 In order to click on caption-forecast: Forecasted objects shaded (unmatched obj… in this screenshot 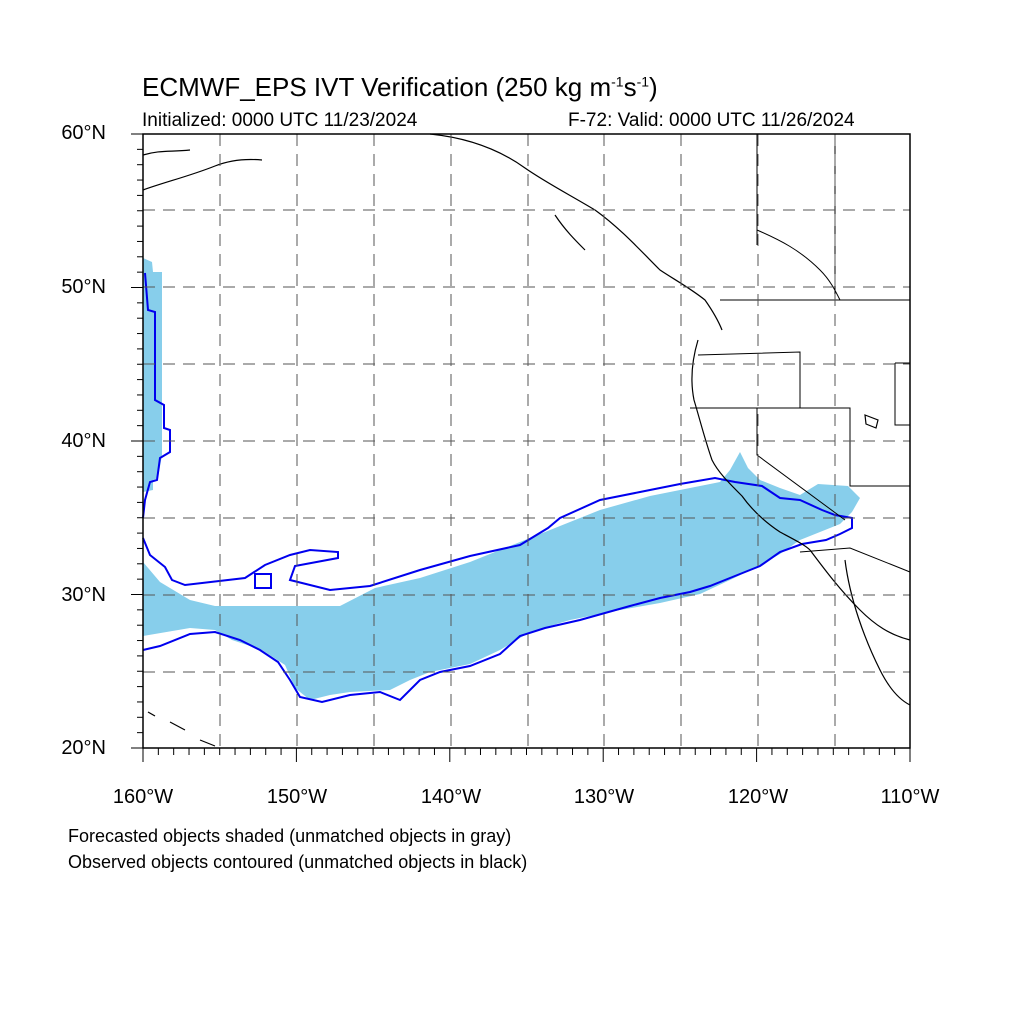, I will do `click(290, 836)`.